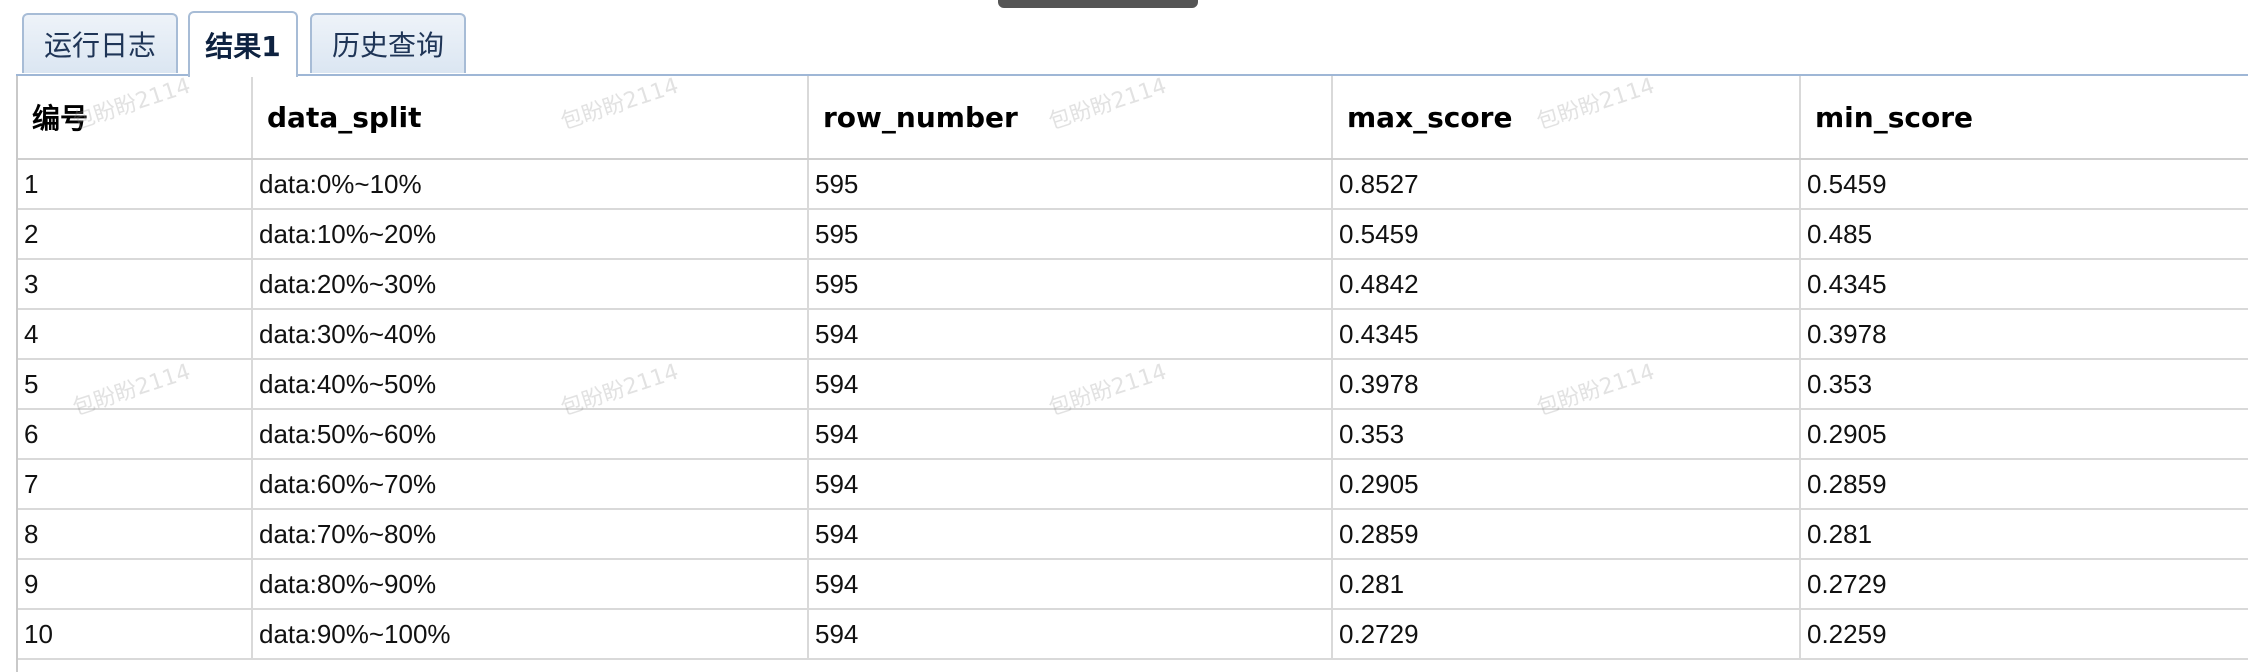 Image resolution: width=2248 pixels, height=672 pixels. What do you see at coordinates (387, 45) in the screenshot?
I see `tab-history-query-label: 历史查询` at bounding box center [387, 45].